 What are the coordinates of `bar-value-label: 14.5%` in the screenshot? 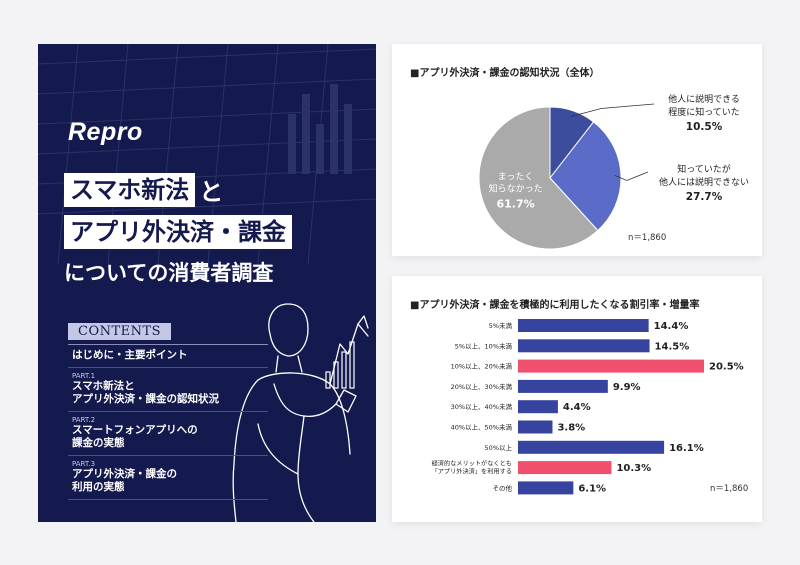 It's located at (672, 346).